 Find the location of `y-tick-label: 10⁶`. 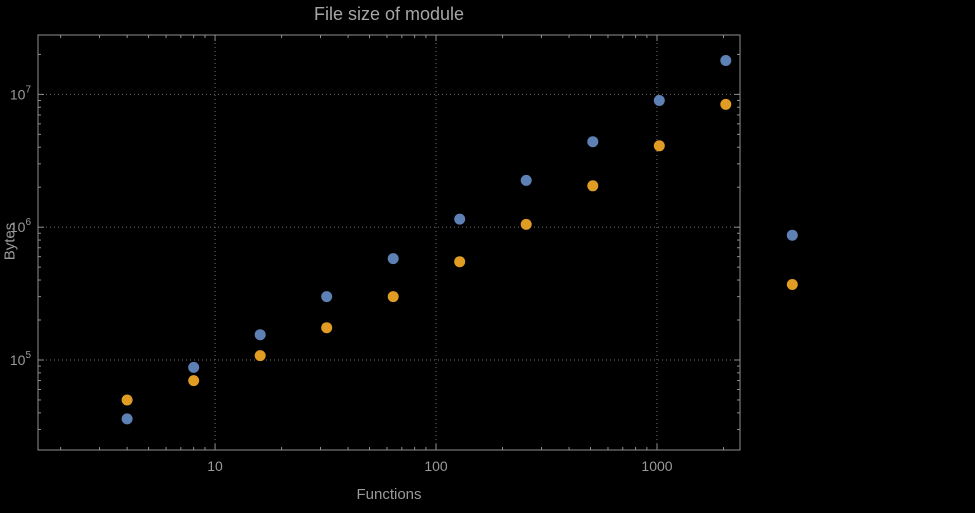

y-tick-label: 10⁶ is located at coordinates (21, 226).